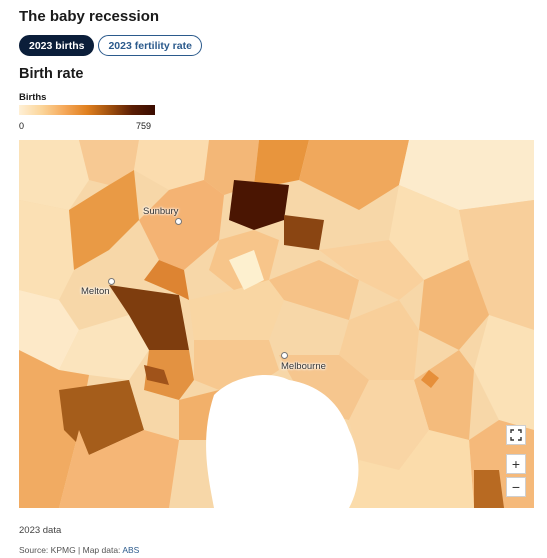 This screenshot has width=547, height=558. I want to click on tab-2023-fertility-rate: 2023 fertility rate, so click(150, 45).